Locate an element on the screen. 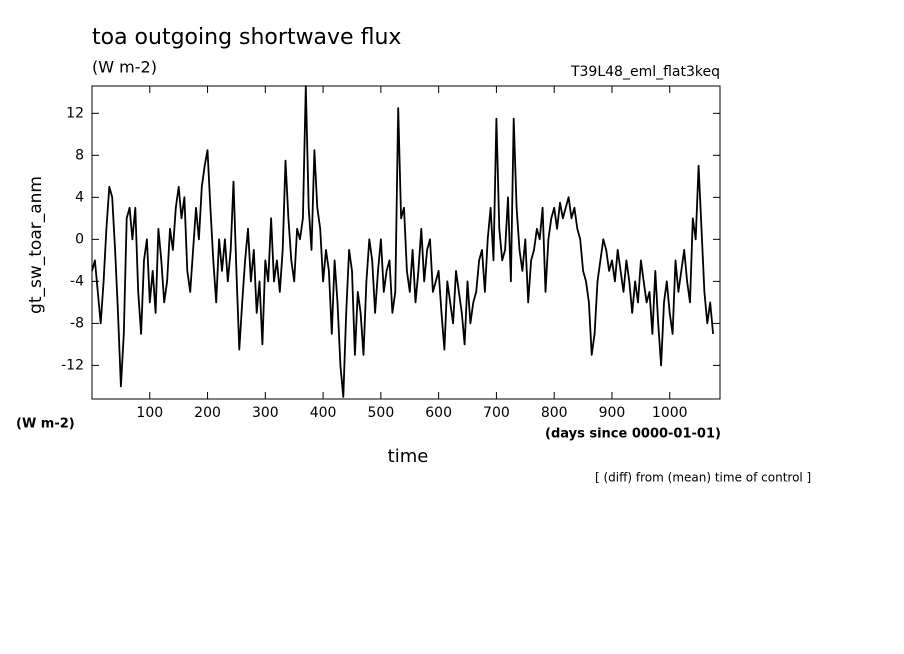 The height and width of the screenshot is (654, 904). x-tick-label: 900 is located at coordinates (612, 413).